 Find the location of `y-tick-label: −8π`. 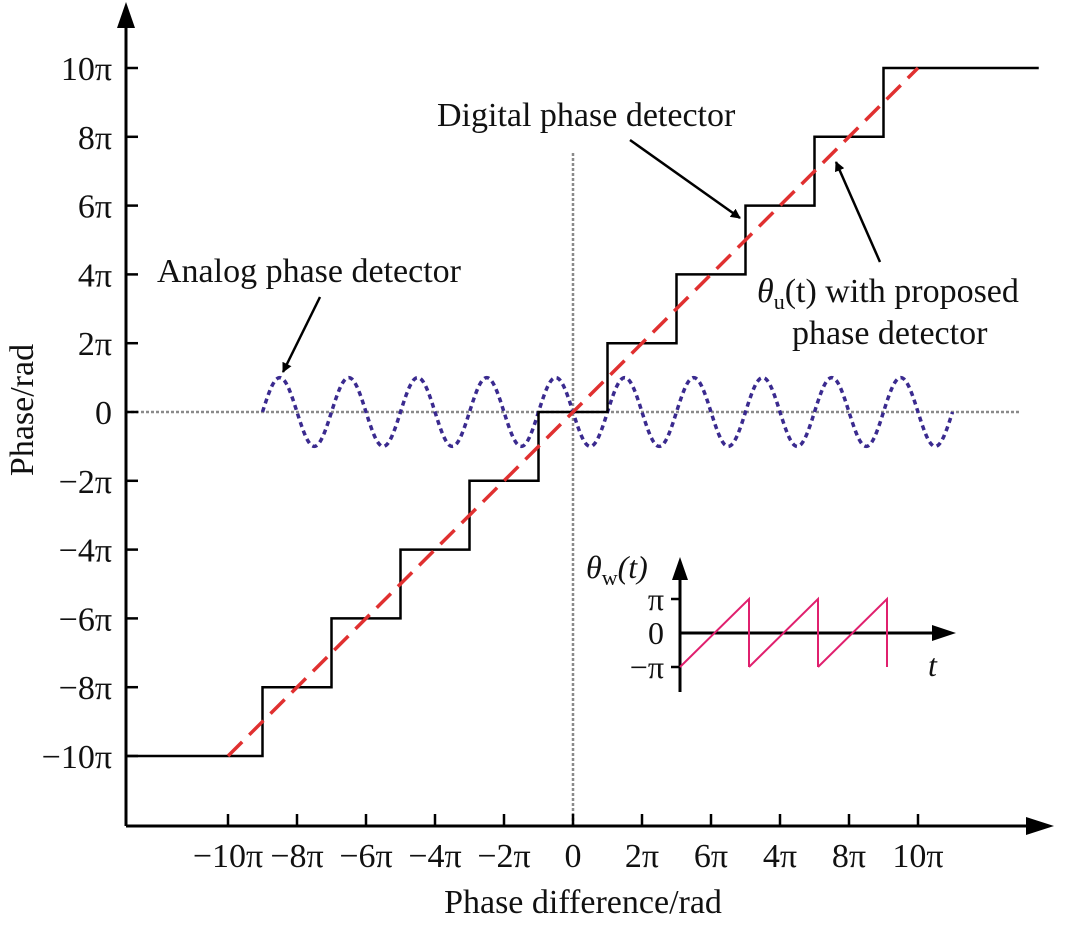

y-tick-label: −8π is located at coordinates (85, 688).